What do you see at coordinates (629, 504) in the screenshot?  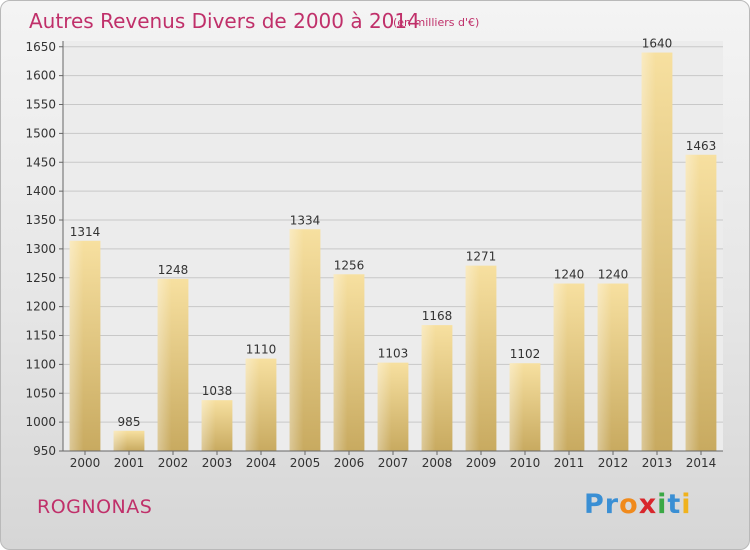 I see `logo-letter: o` at bounding box center [629, 504].